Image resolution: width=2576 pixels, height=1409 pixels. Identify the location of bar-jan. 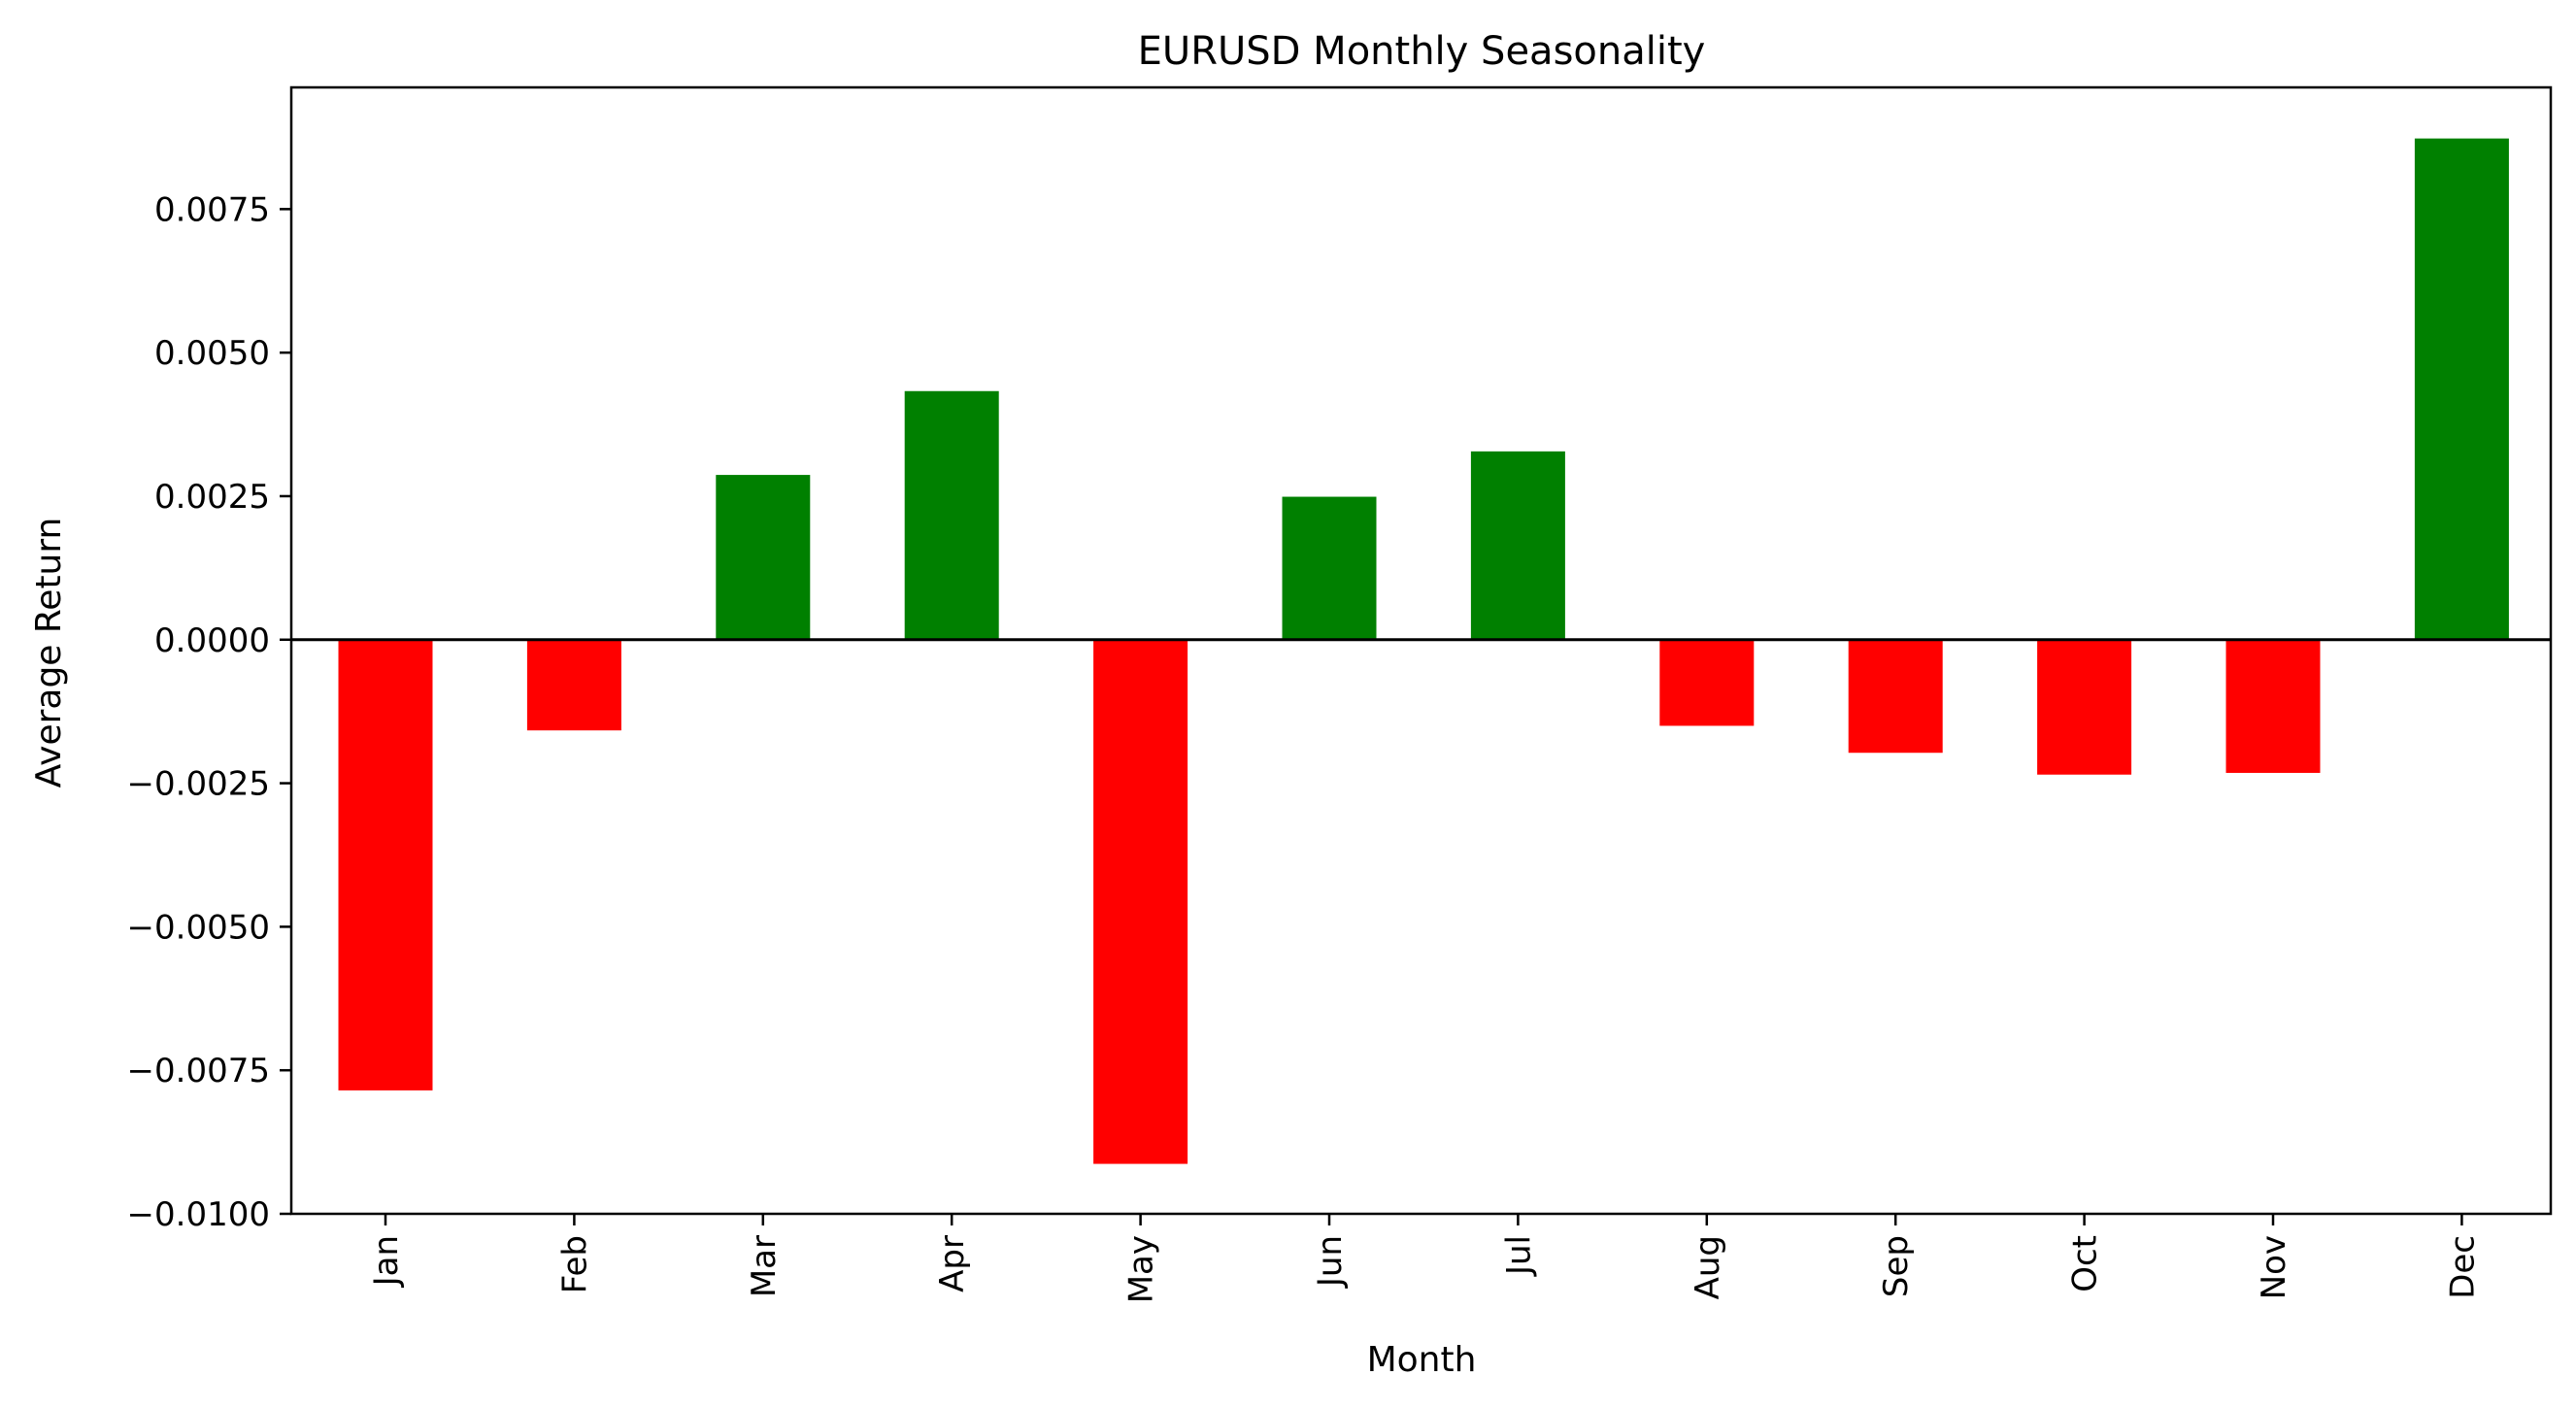
(386, 864).